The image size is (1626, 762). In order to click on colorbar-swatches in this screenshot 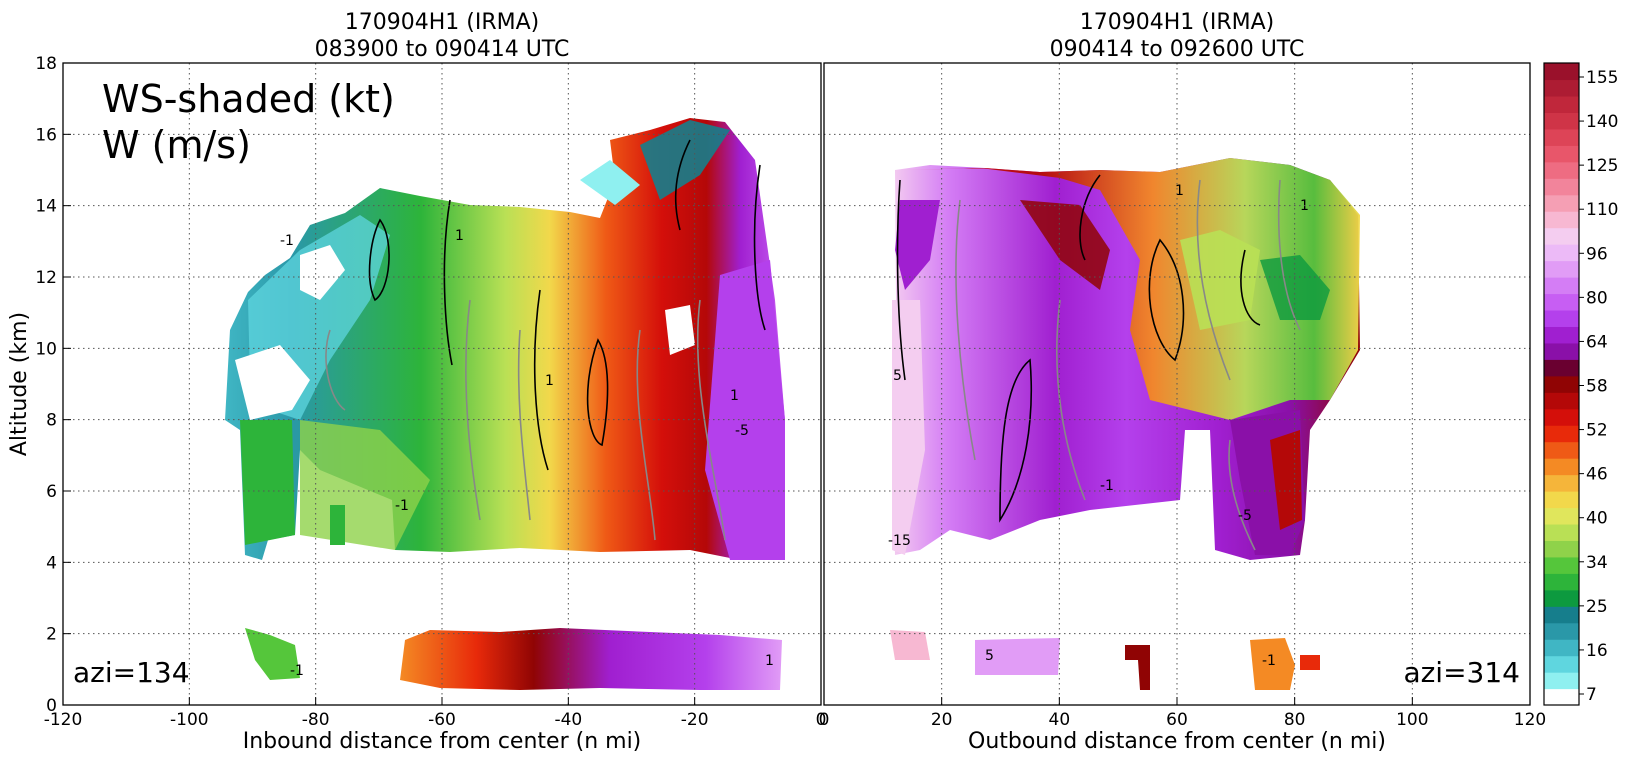, I will do `click(1561, 384)`.